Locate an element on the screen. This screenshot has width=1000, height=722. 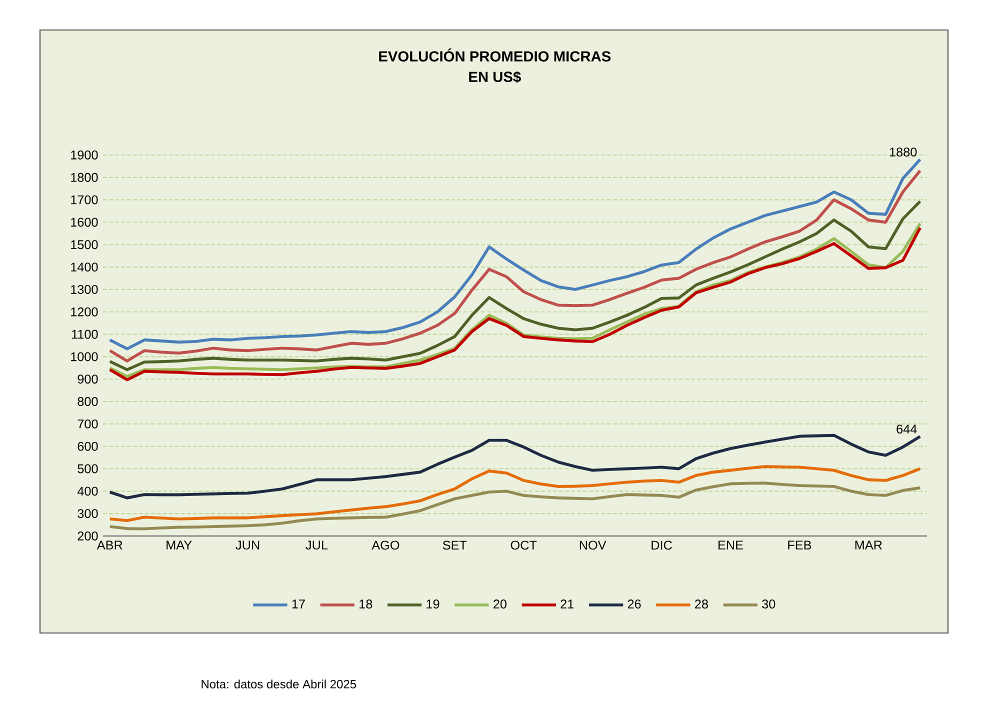
x-tick-label: SET is located at coordinates (454, 545).